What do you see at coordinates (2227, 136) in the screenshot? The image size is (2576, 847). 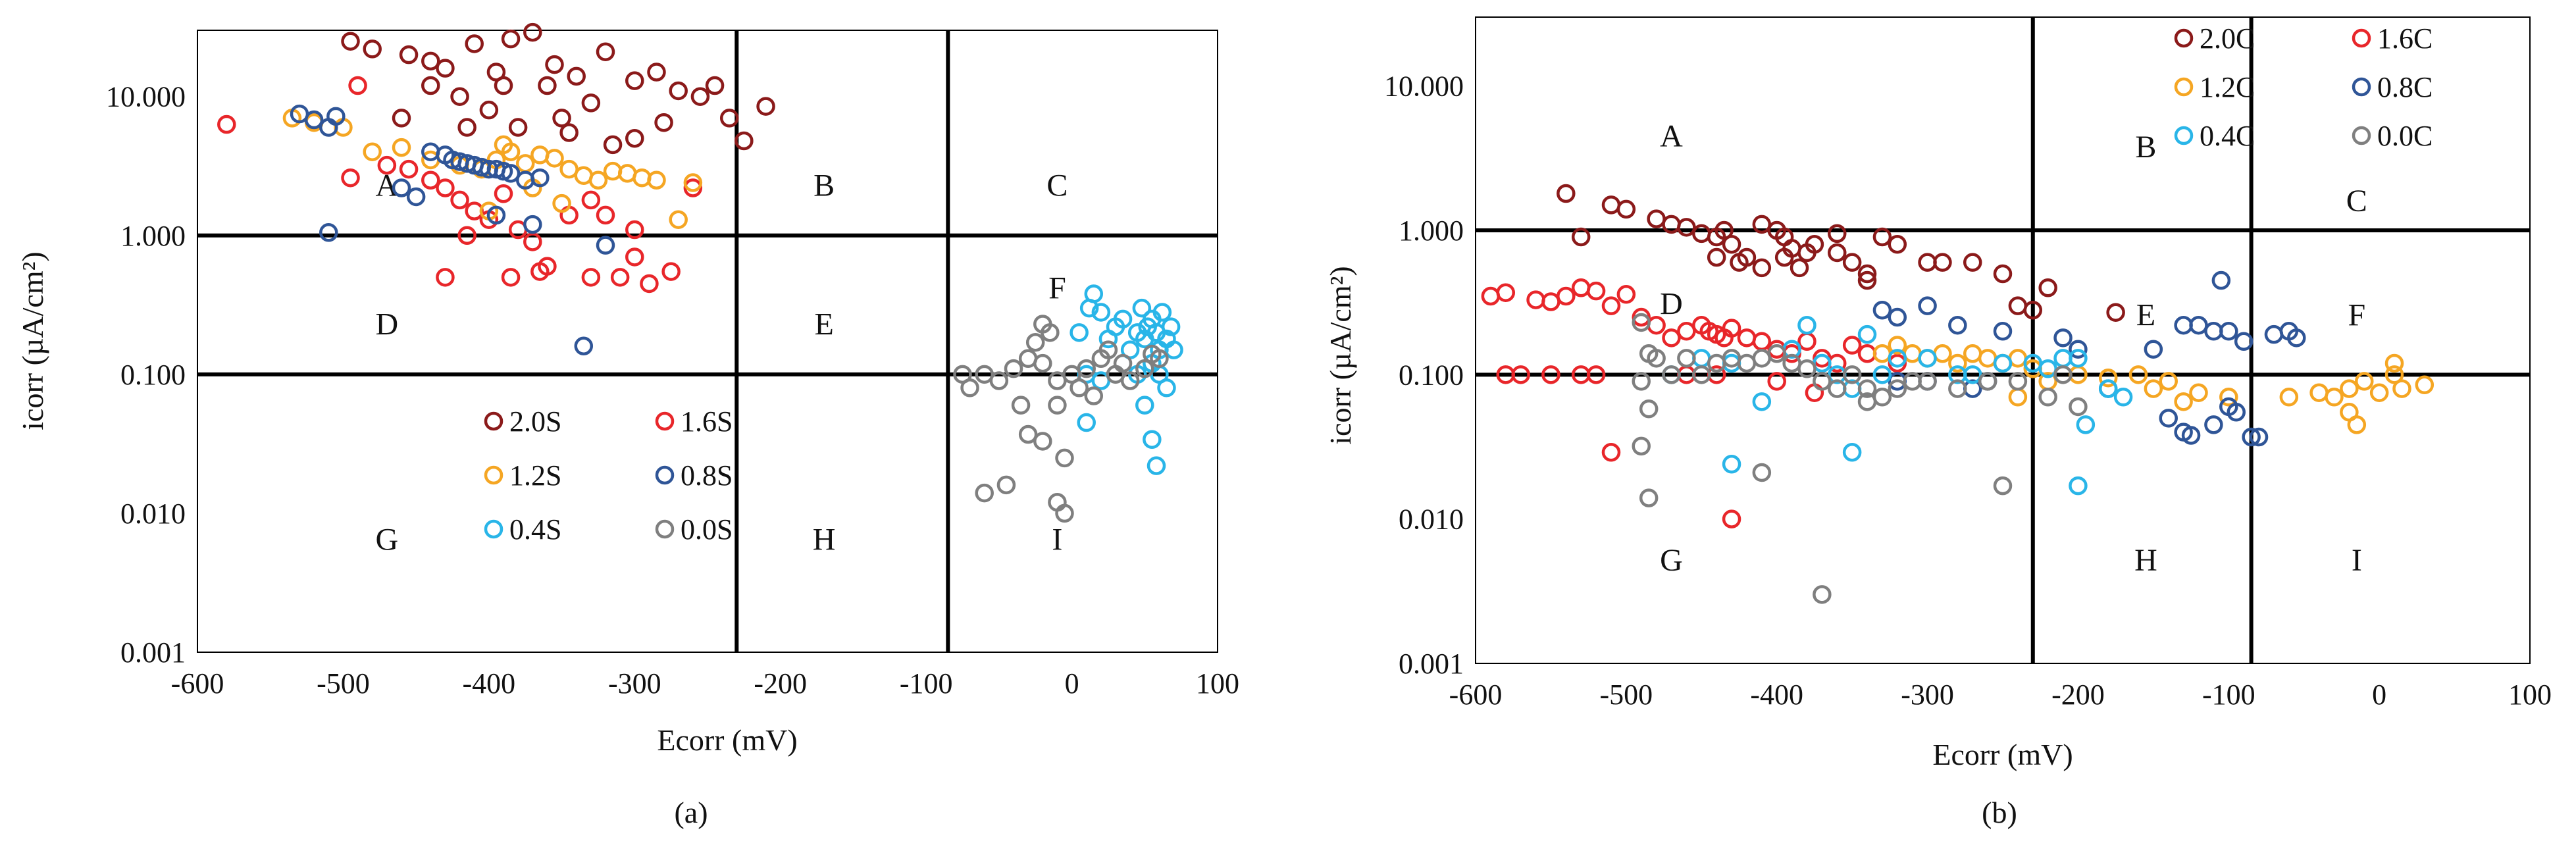 I see `legend-label: 0.4C` at bounding box center [2227, 136].